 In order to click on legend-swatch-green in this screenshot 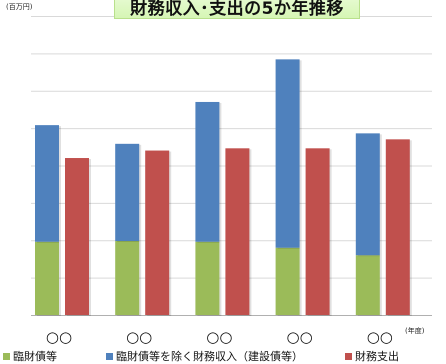, I will do `click(6, 356)`.